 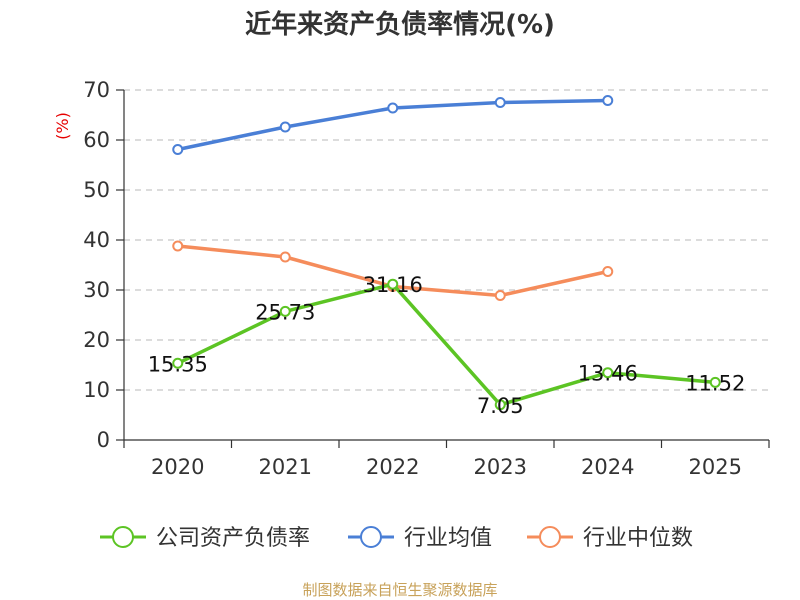 I want to click on y-tick-label: 70, so click(x=96, y=90).